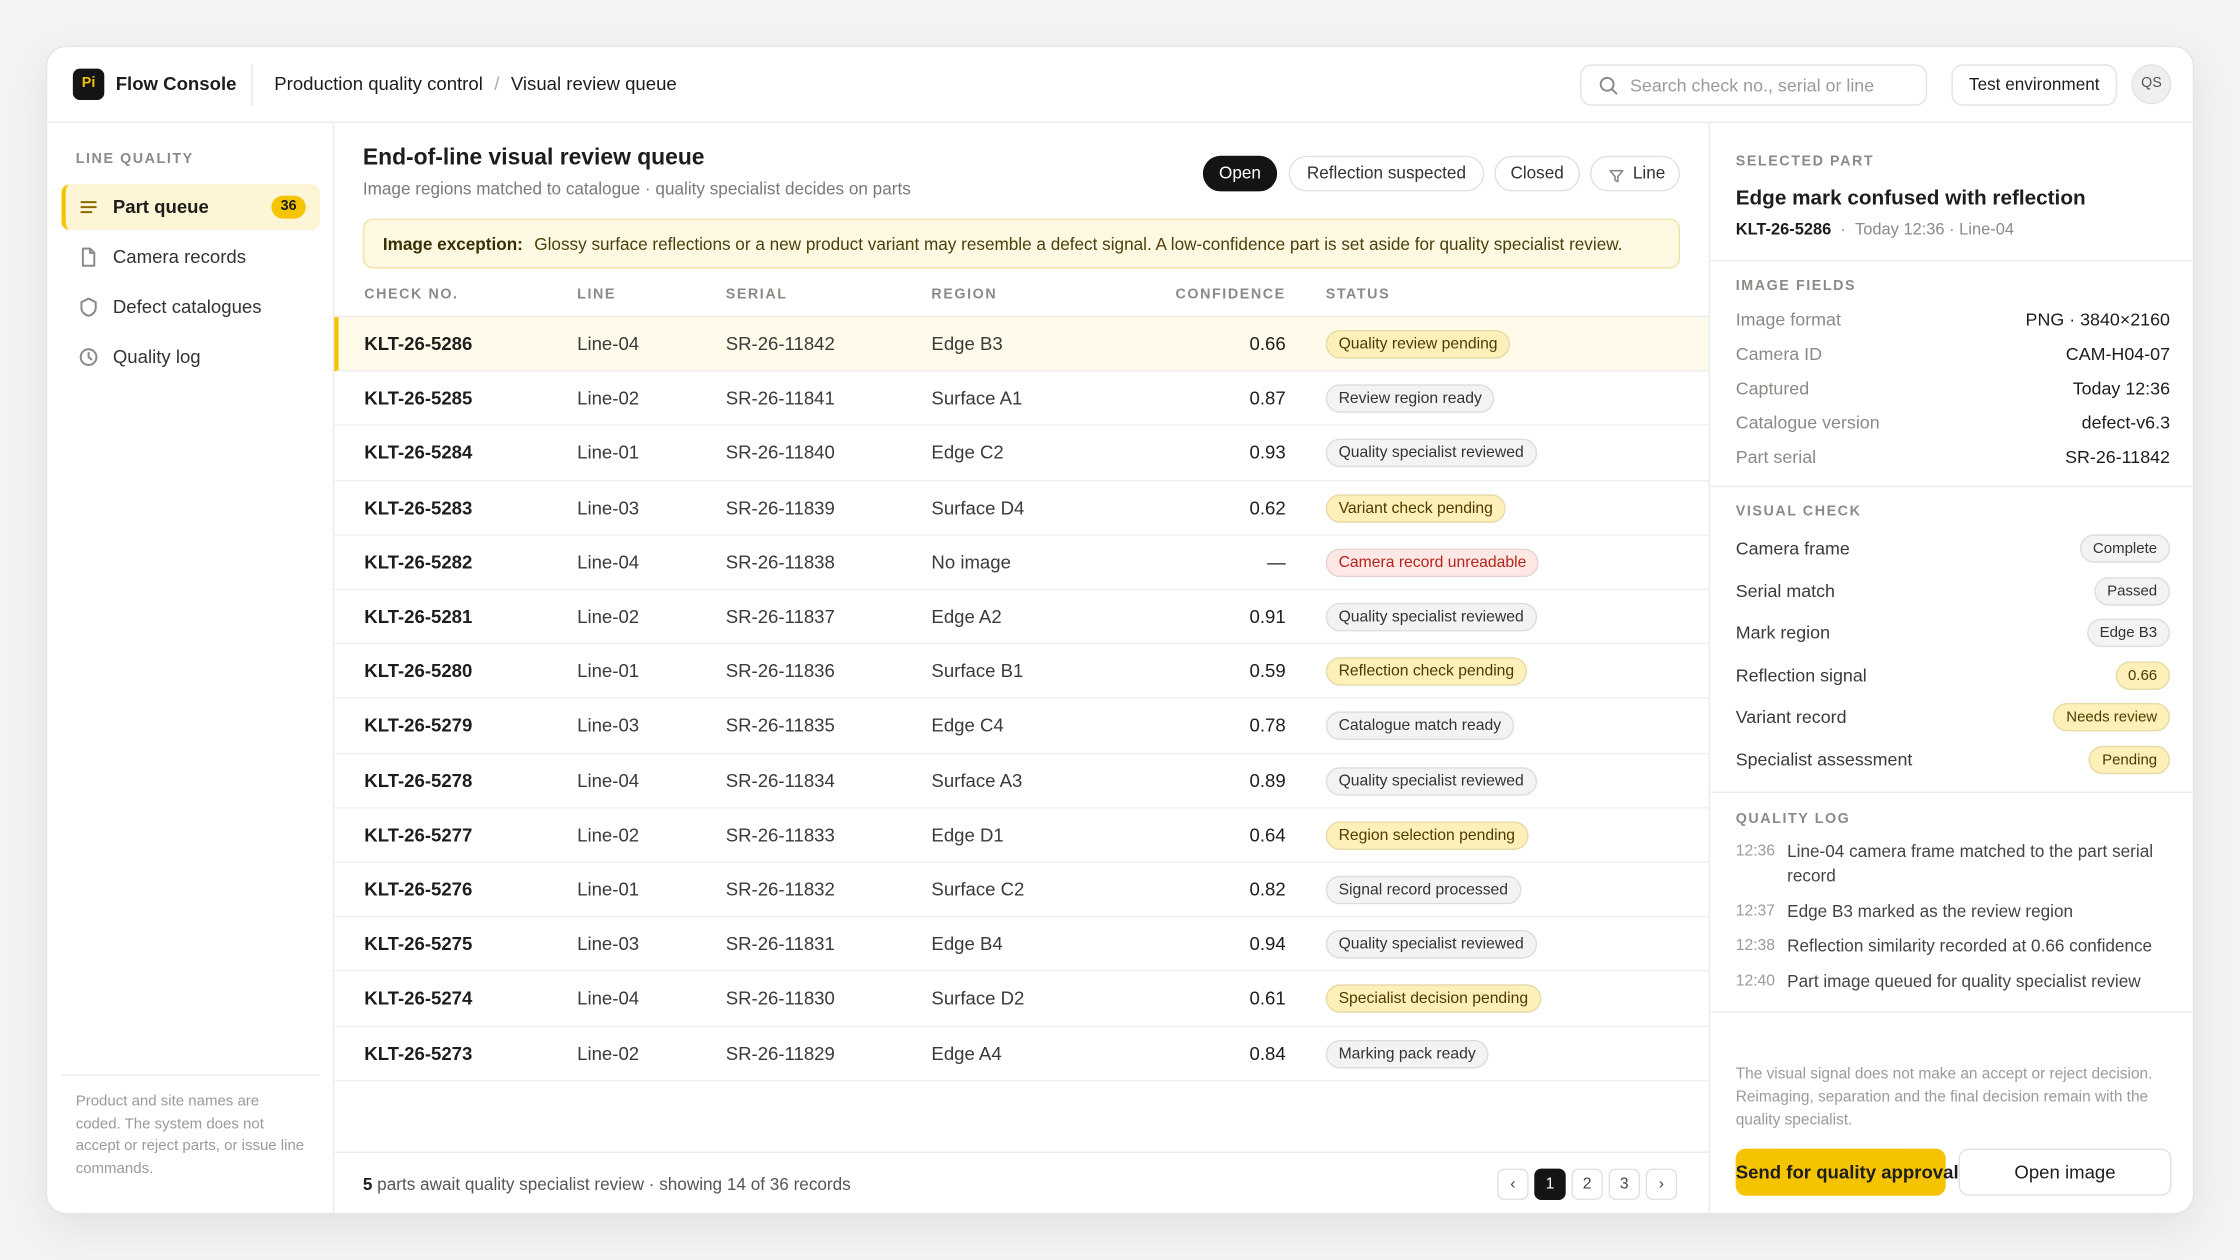 The width and height of the screenshot is (2240, 1260). What do you see at coordinates (418, 998) in the screenshot?
I see `cell-check: KLT-26-5274` at bounding box center [418, 998].